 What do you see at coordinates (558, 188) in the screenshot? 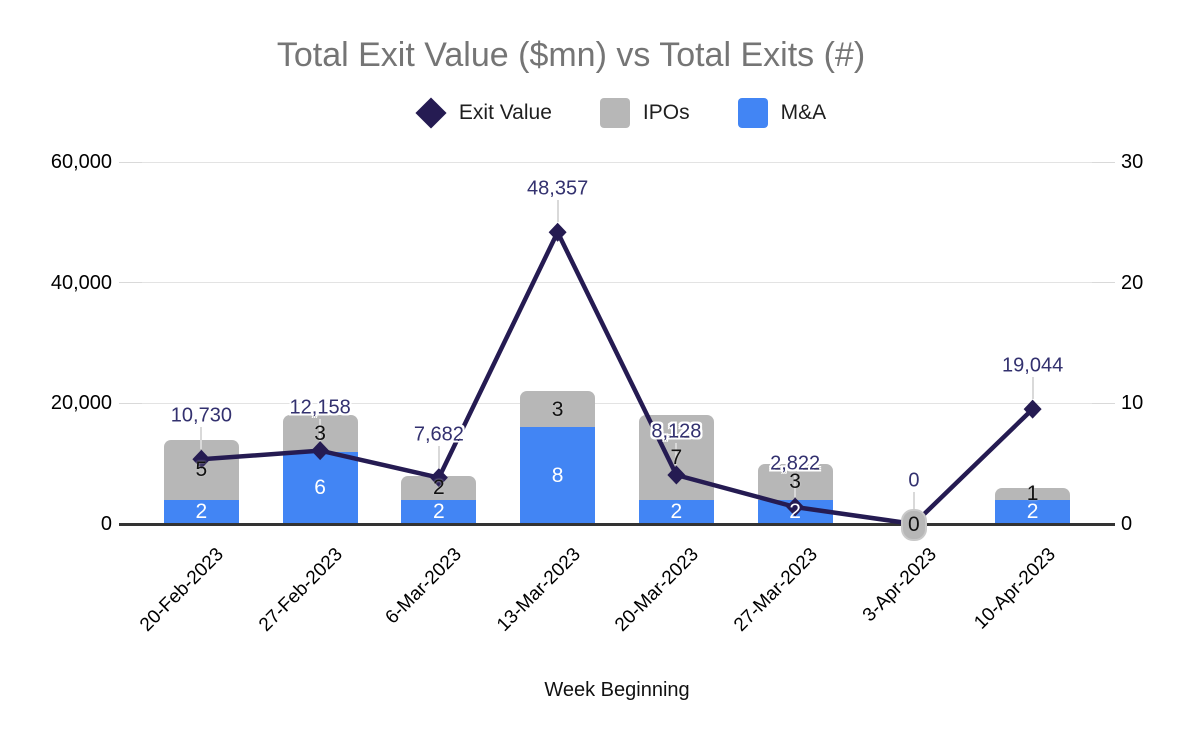
I see `exit-value-point-label: 48,357` at bounding box center [558, 188].